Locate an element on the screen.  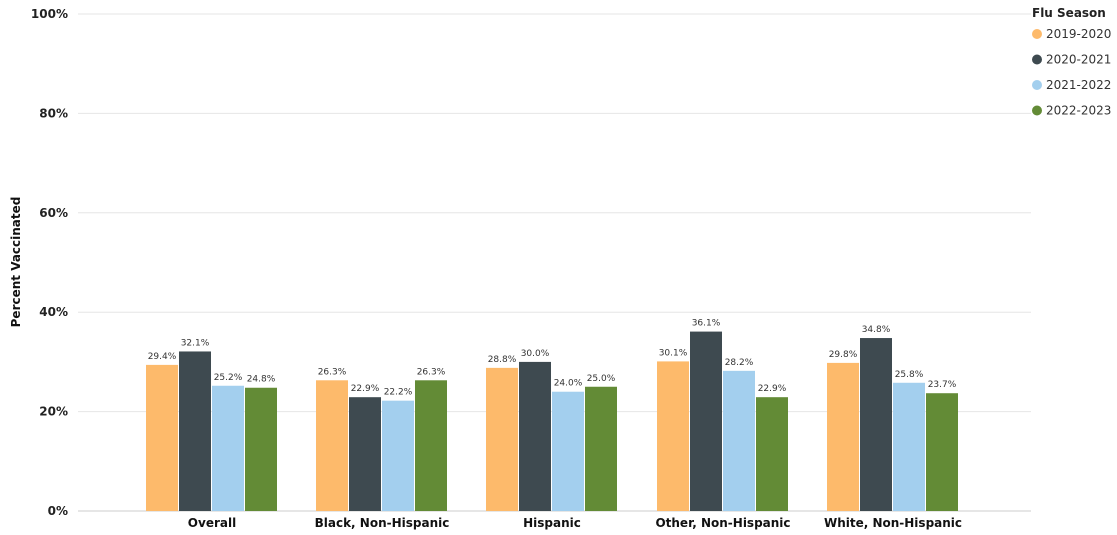
legend-item-label: 2019-2020 is located at coordinates (1078, 34).